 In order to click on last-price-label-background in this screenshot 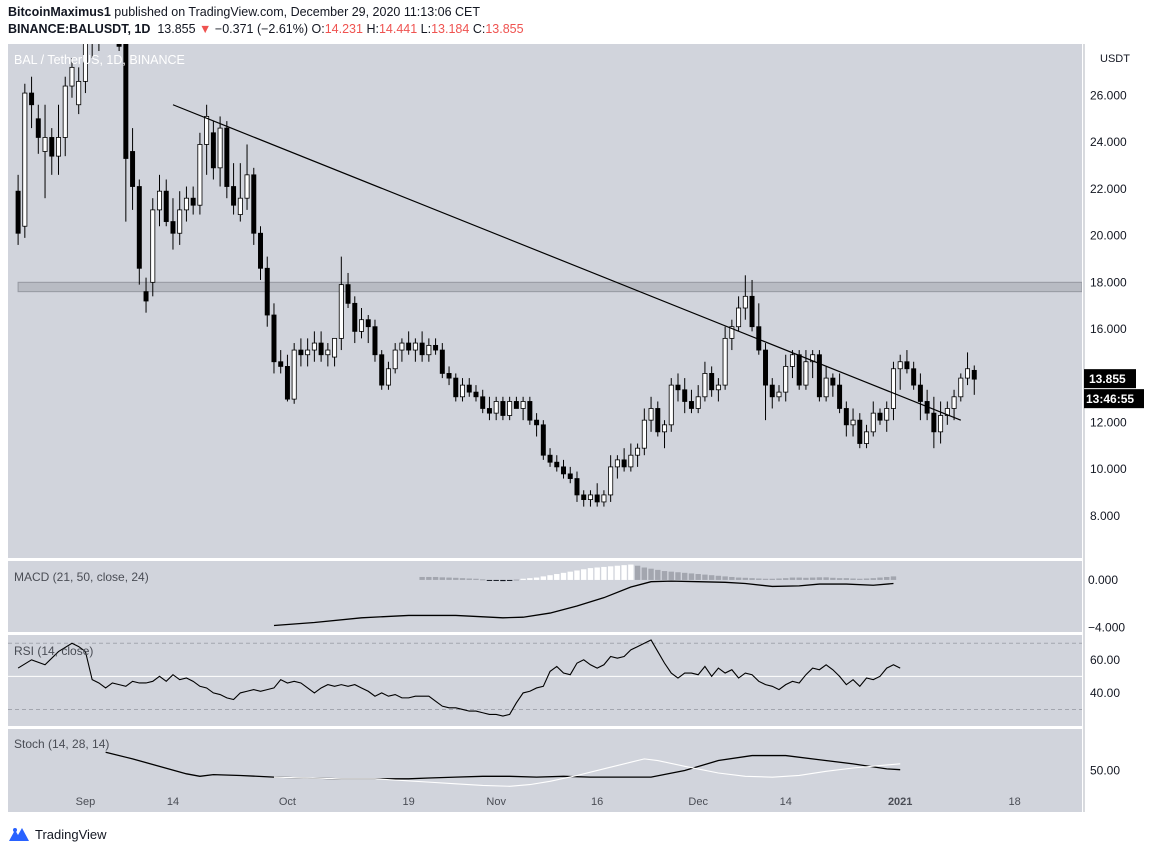, I will do `click(1110, 379)`.